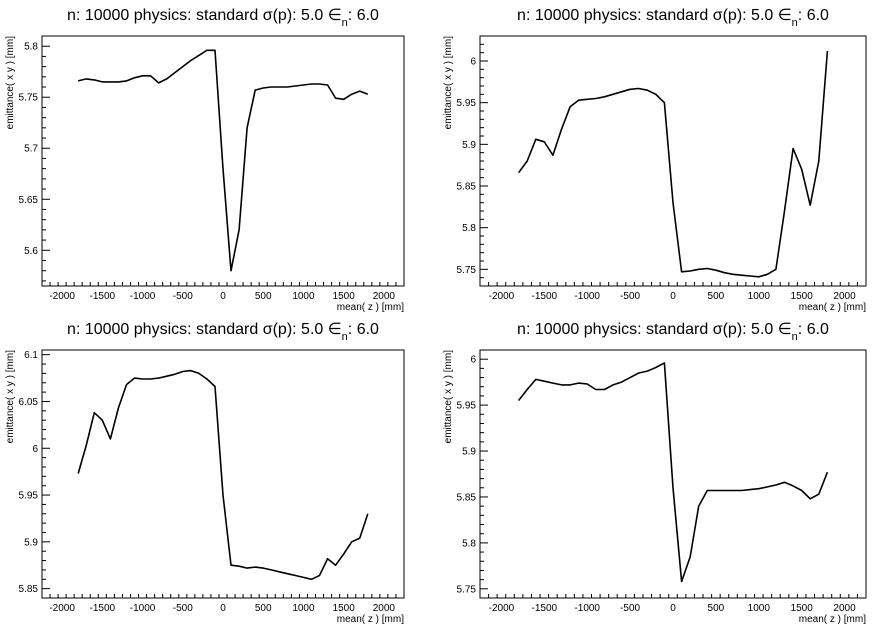 This screenshot has width=877, height=627. Describe the element at coordinates (31, 355) in the screenshot. I see `y-tick-label: 6.1` at that location.